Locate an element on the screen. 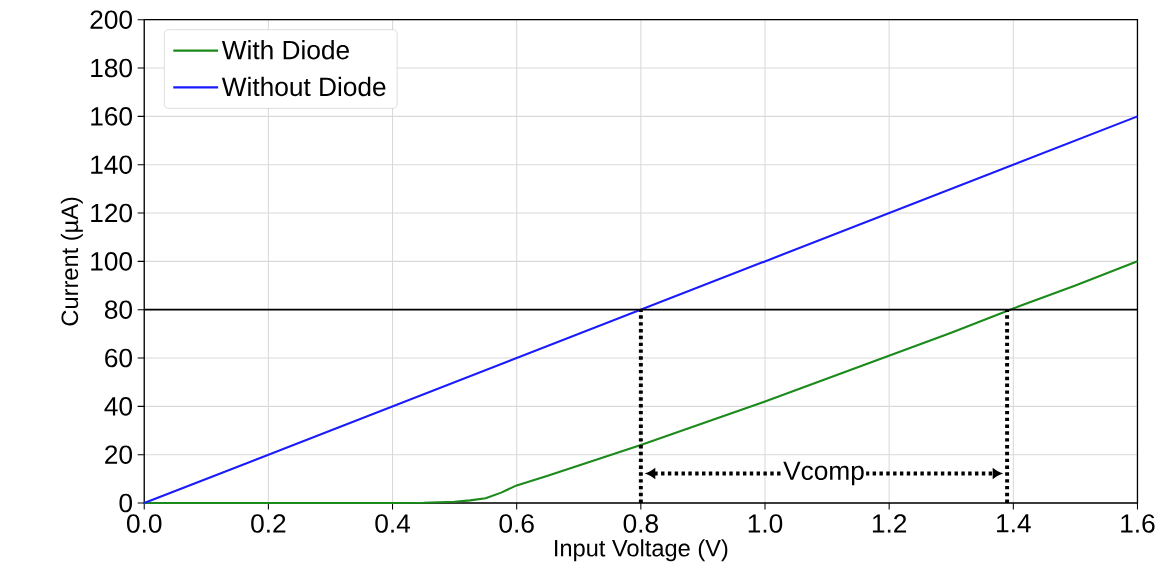  y-tick-label: 20 is located at coordinates (118, 455).